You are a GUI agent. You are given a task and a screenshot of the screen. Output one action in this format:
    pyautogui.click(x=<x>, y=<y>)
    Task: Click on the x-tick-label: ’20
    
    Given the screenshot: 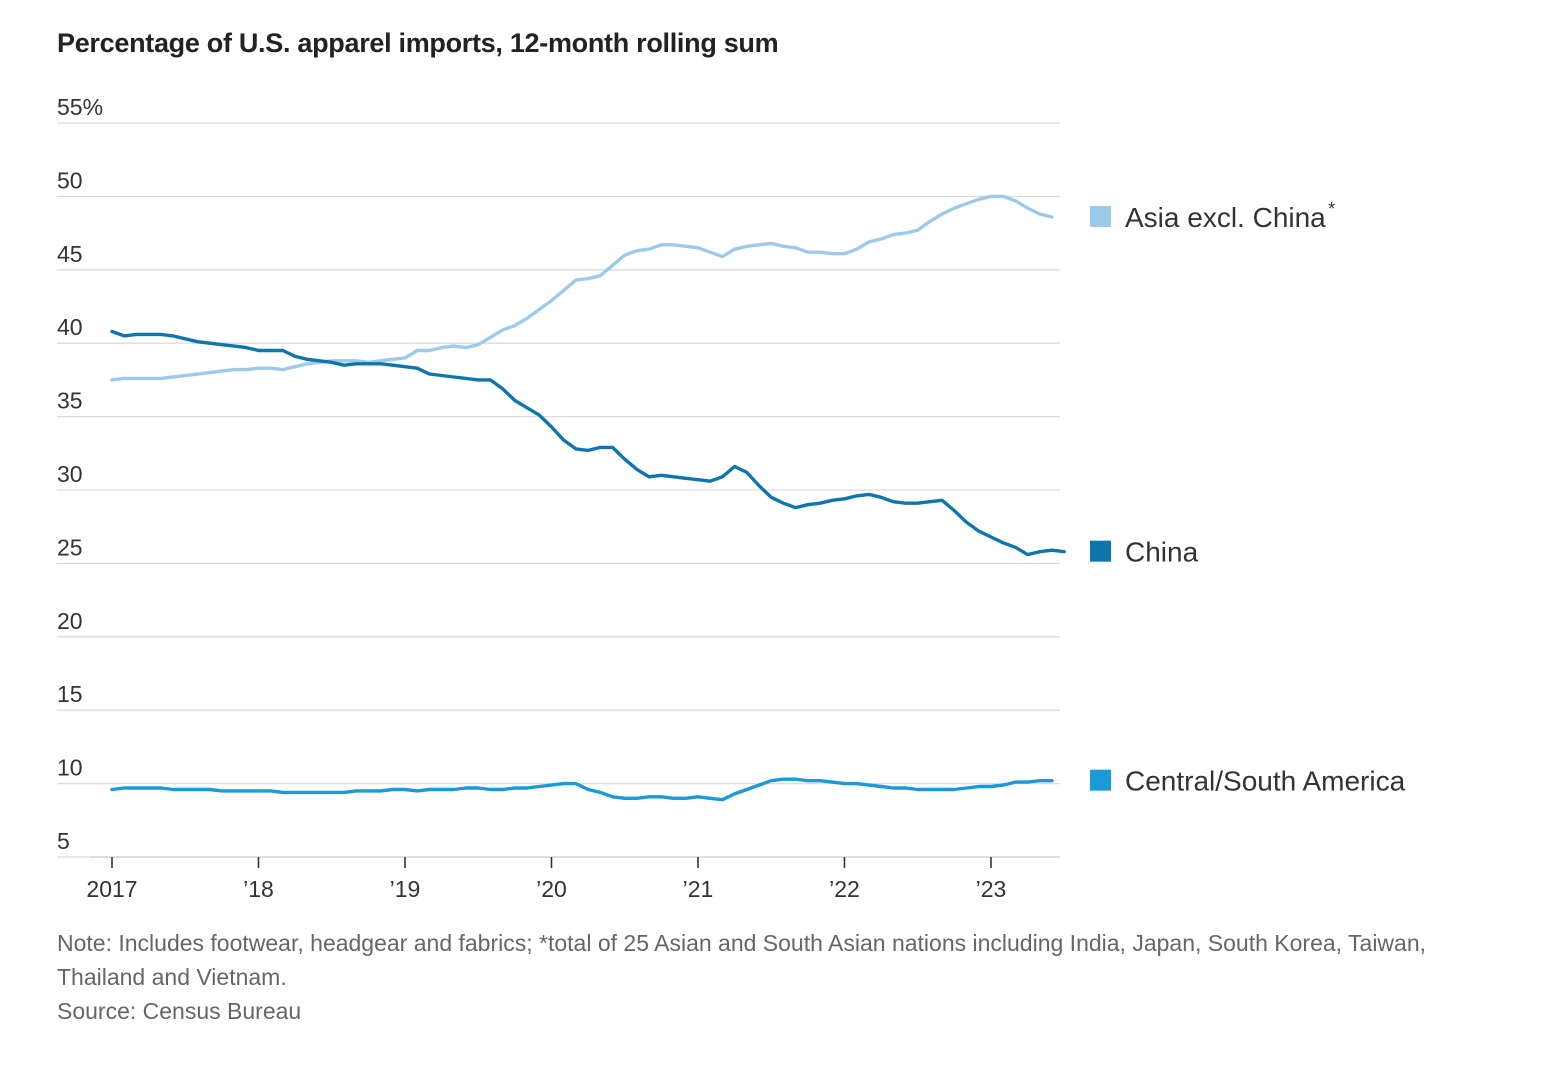 What is the action you would take?
    pyautogui.click(x=551, y=889)
    